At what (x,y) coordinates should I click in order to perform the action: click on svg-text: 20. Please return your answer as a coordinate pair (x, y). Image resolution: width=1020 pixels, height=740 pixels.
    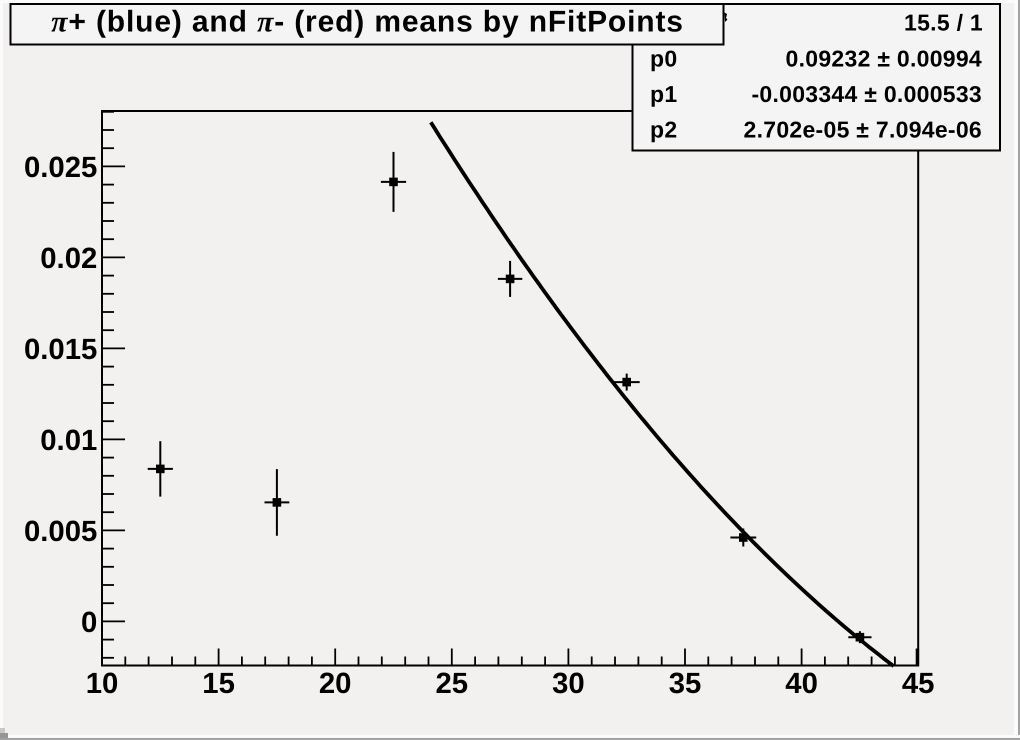
    Looking at the image, I should click on (335, 683).